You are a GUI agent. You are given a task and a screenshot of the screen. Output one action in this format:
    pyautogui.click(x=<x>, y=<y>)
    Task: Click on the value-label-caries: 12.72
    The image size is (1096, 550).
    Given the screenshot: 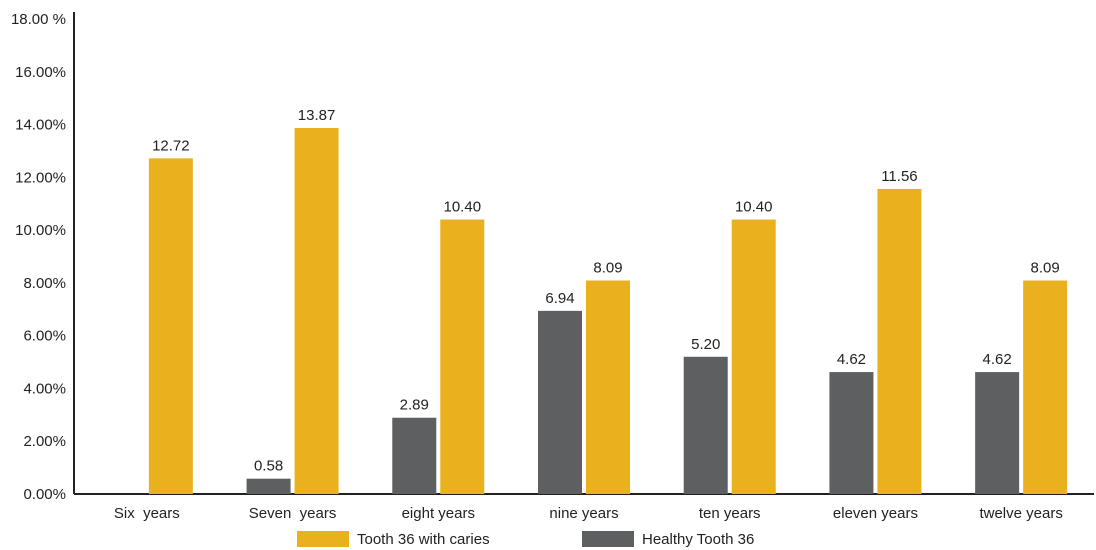 What is the action you would take?
    pyautogui.click(x=171, y=145)
    